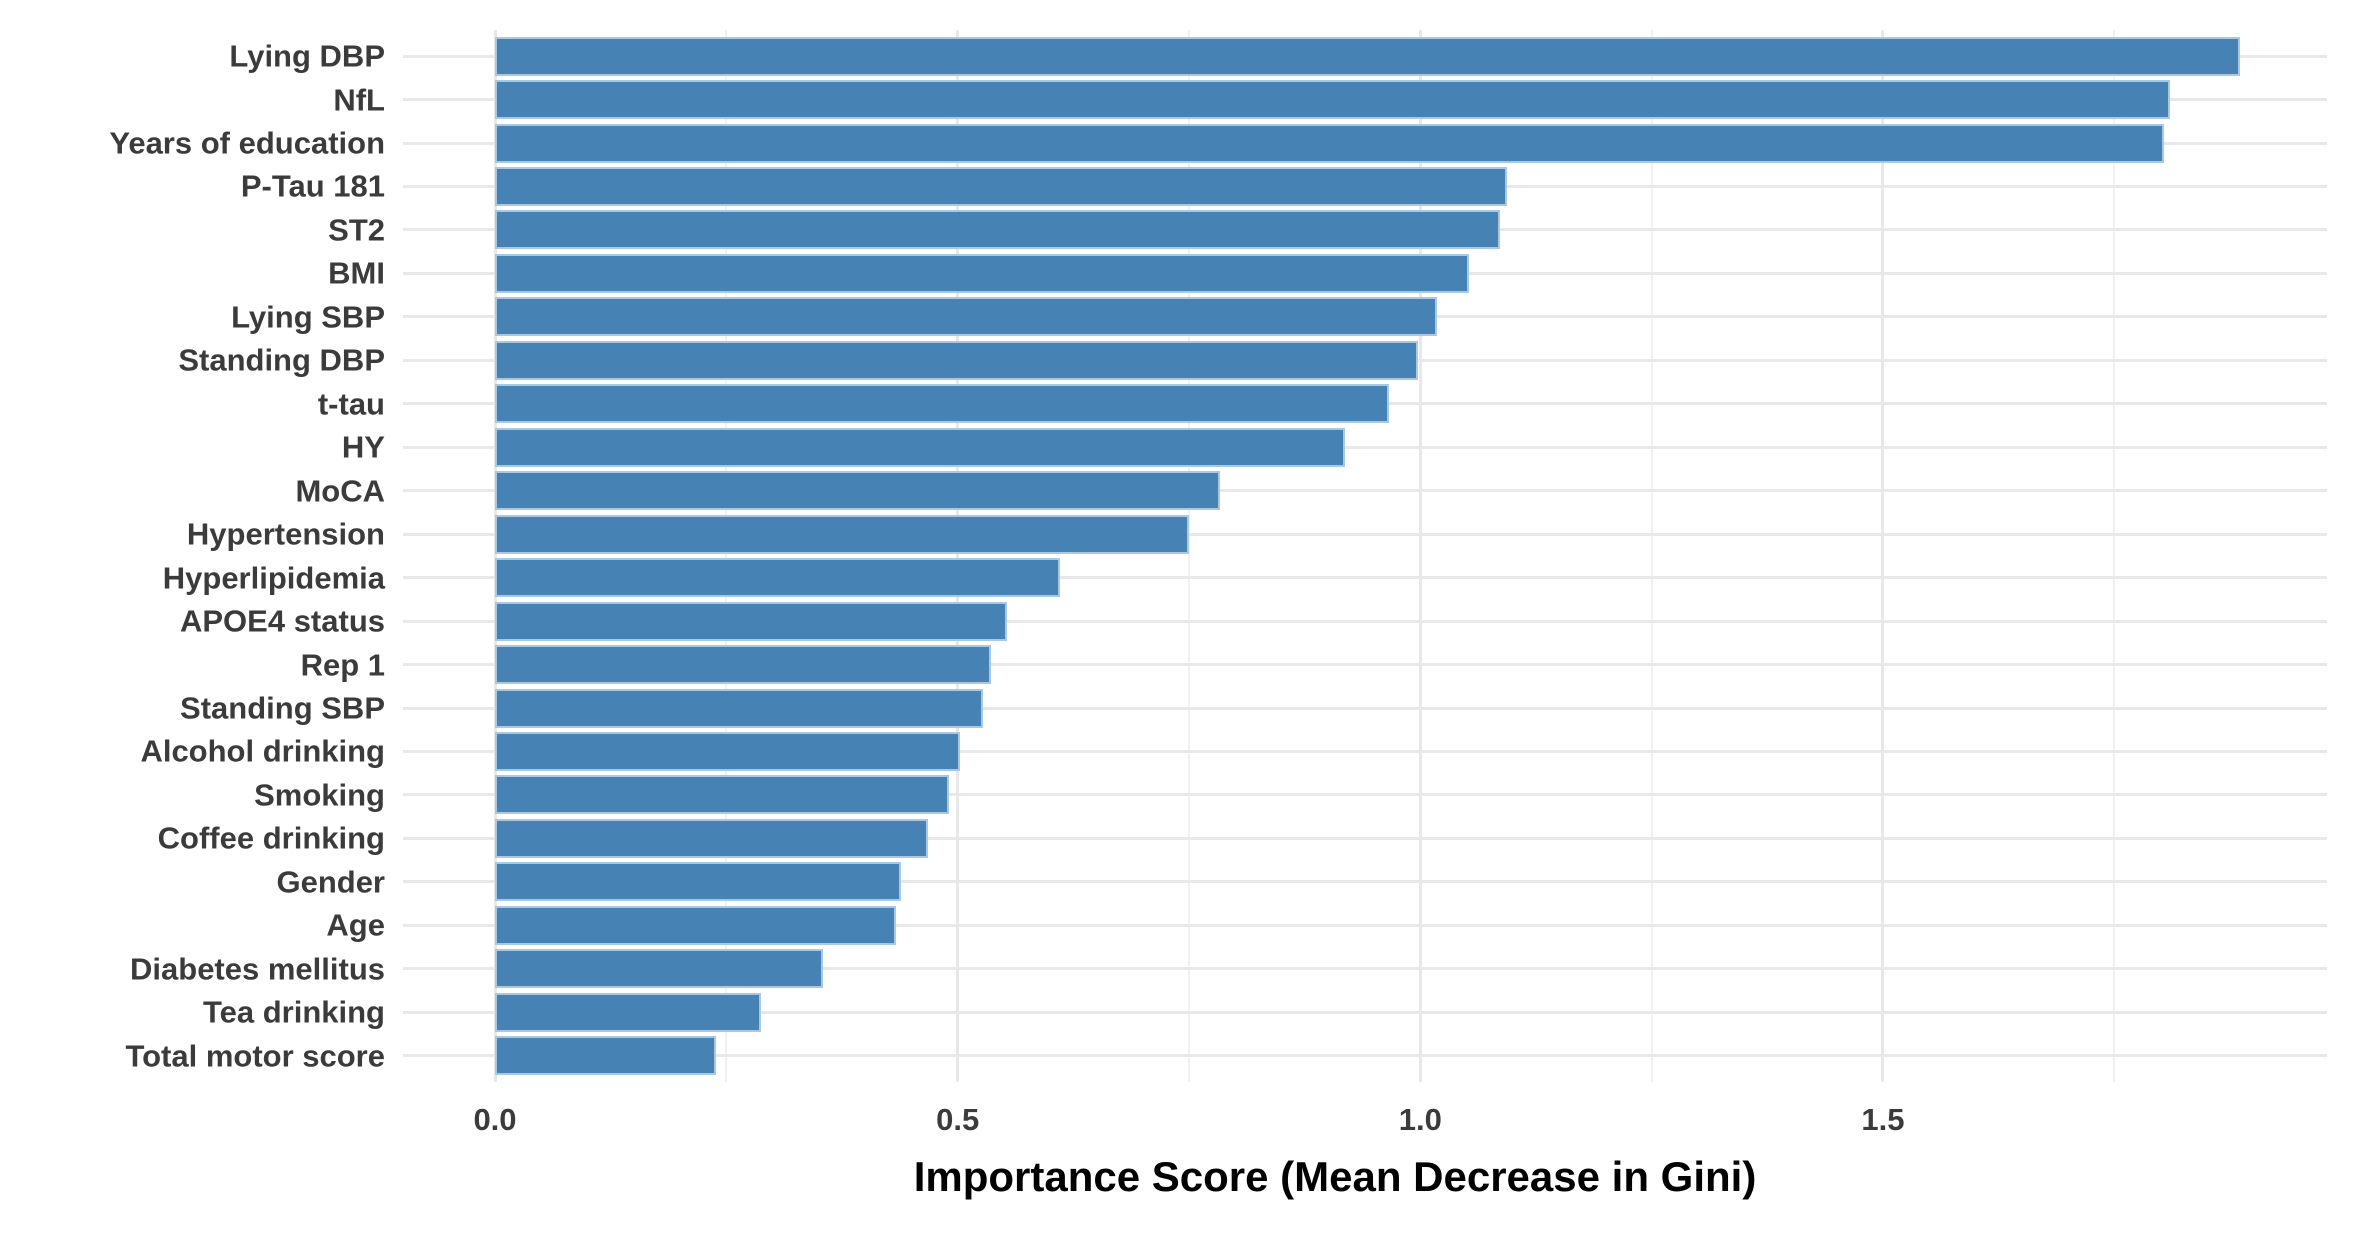 This screenshot has height=1236, width=2354. What do you see at coordinates (982, 273) in the screenshot?
I see `bar-bmi` at bounding box center [982, 273].